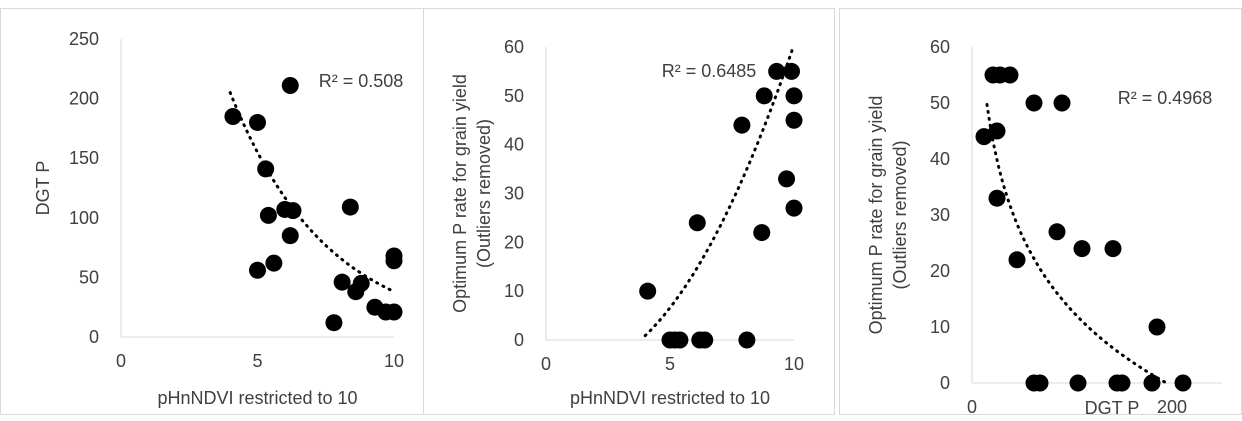 The image size is (1242, 421). Describe the element at coordinates (84, 39) in the screenshot. I see `y-tick-label: 250` at that location.